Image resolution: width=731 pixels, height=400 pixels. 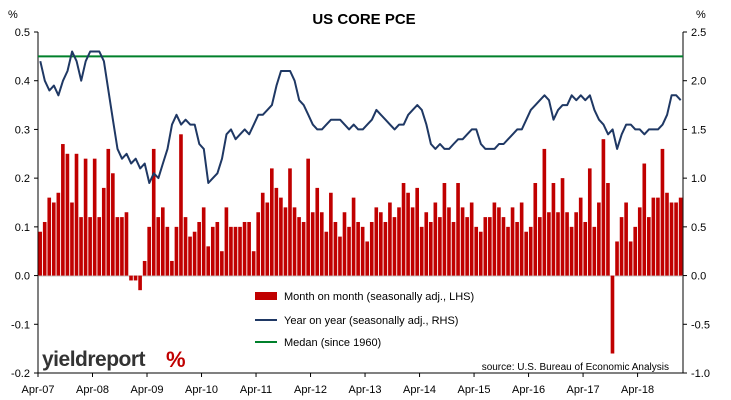 I want to click on logo-wordmark: yieldreport, so click(x=94, y=359).